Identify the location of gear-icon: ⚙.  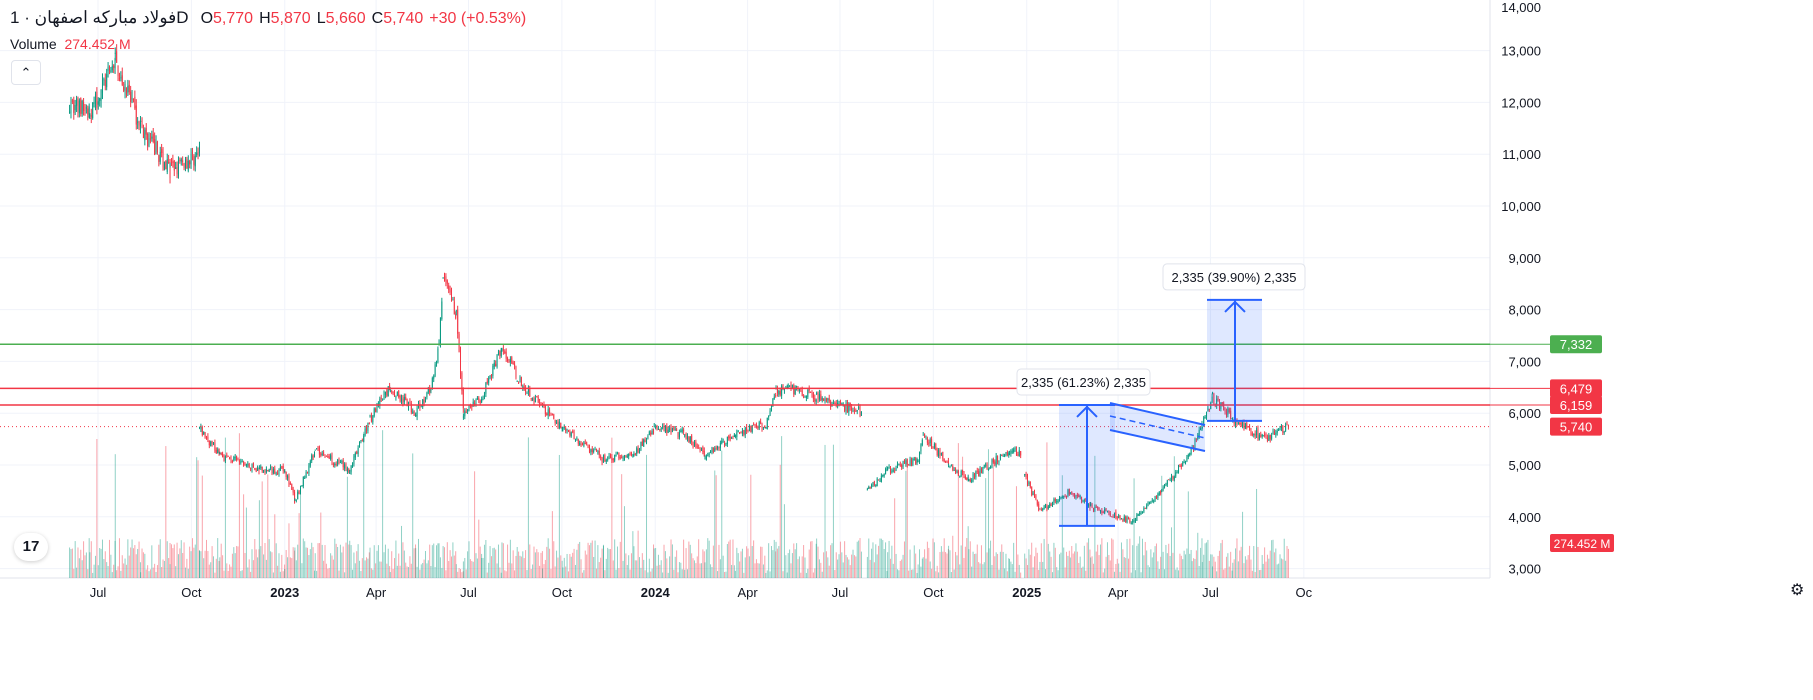
(1797, 590).